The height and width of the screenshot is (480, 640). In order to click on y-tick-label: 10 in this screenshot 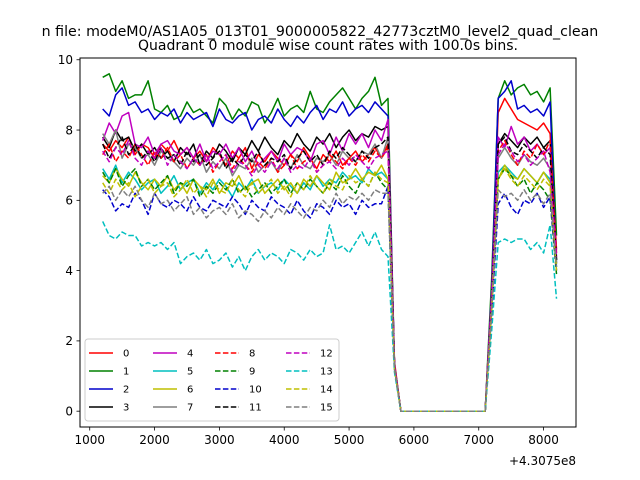, I will do `click(65, 60)`.